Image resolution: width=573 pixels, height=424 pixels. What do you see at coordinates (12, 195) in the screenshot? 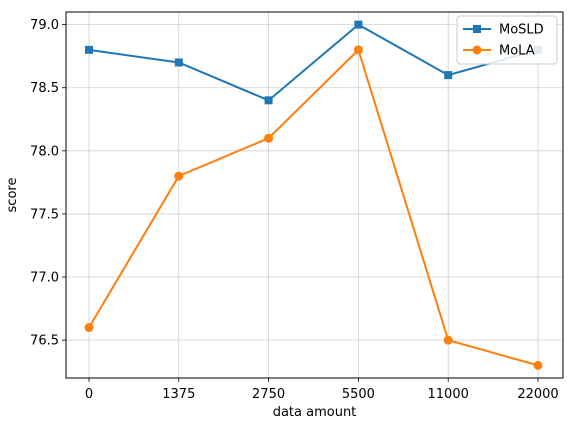
I see `y-axis-label: score` at bounding box center [12, 195].